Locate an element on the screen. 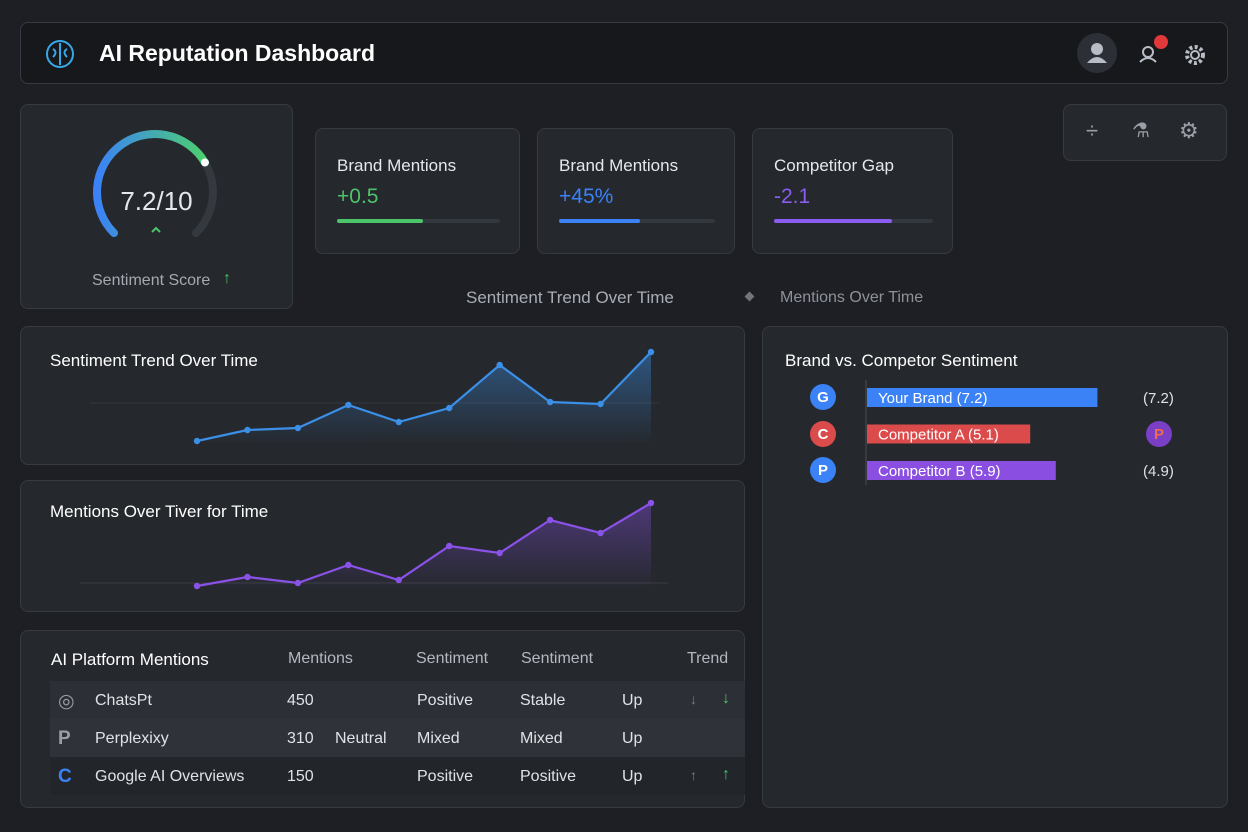  settings-button is located at coordinates (1195, 55).